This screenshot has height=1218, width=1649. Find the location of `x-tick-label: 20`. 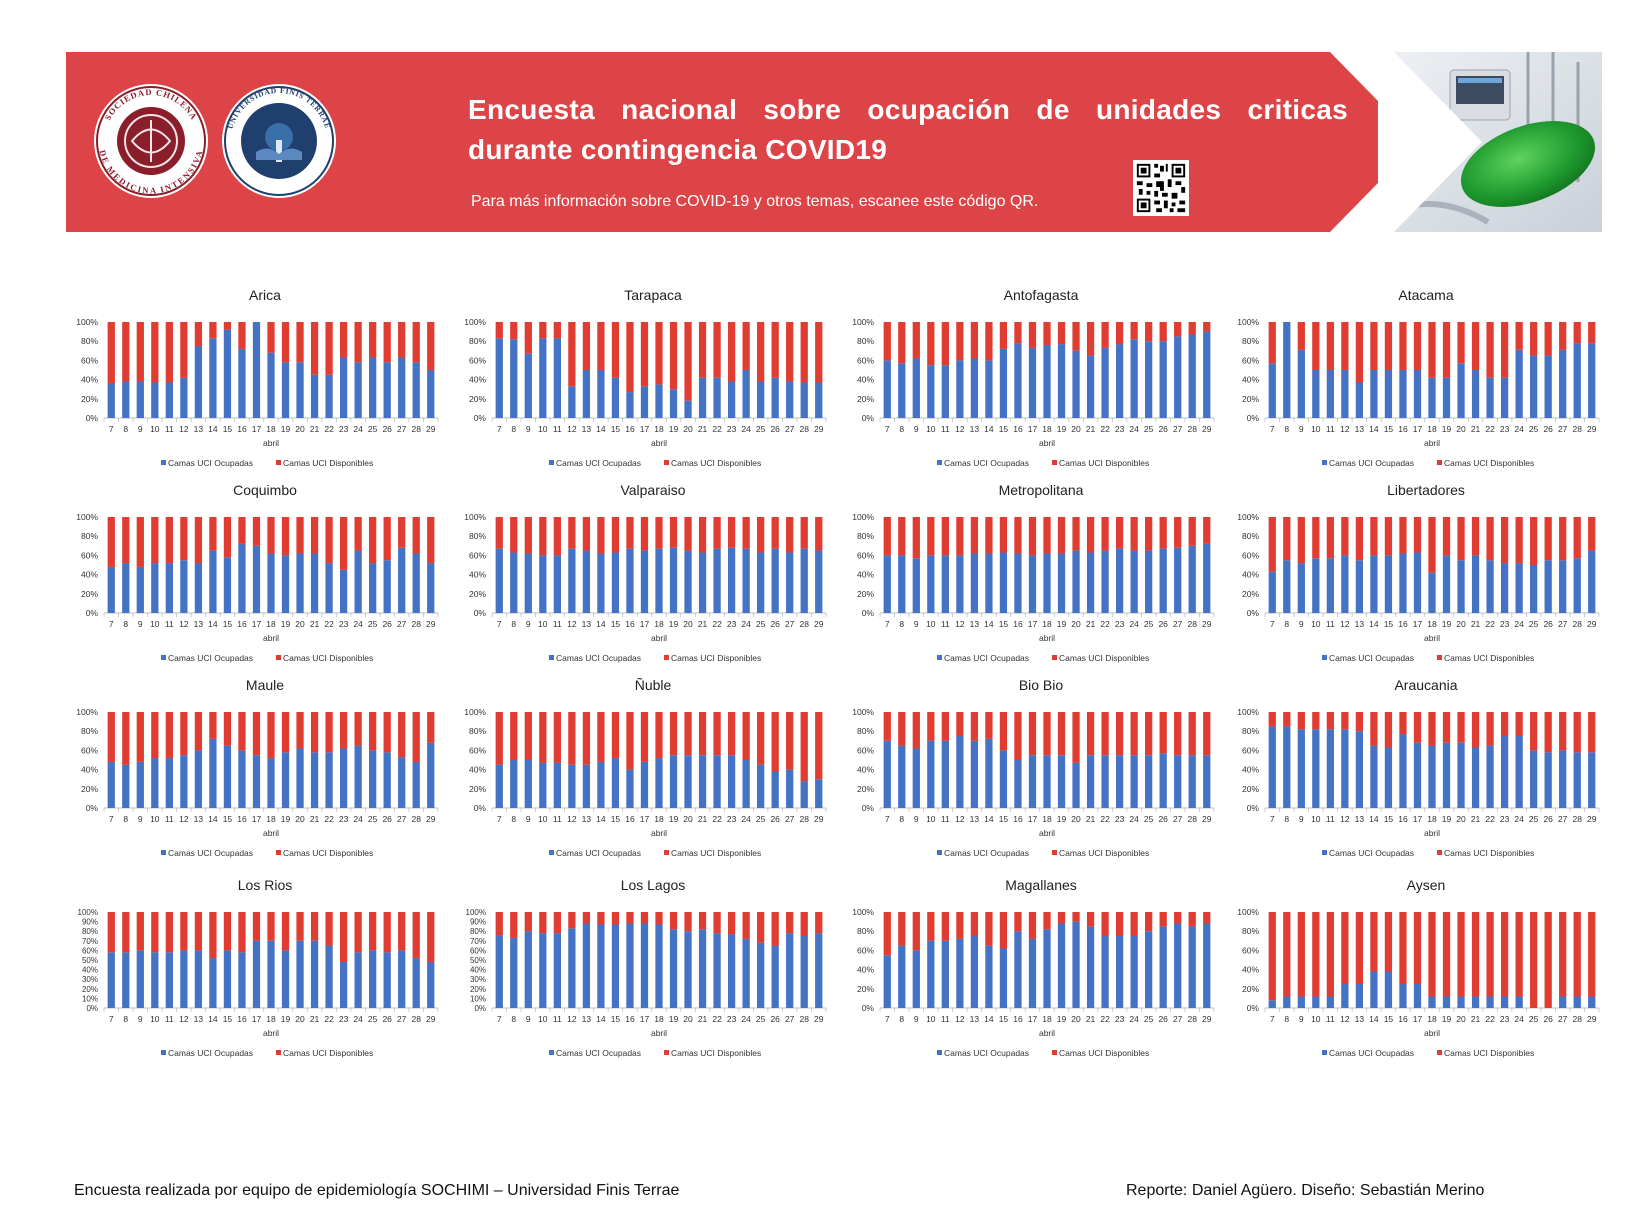

x-tick-label: 20 is located at coordinates (1076, 819).